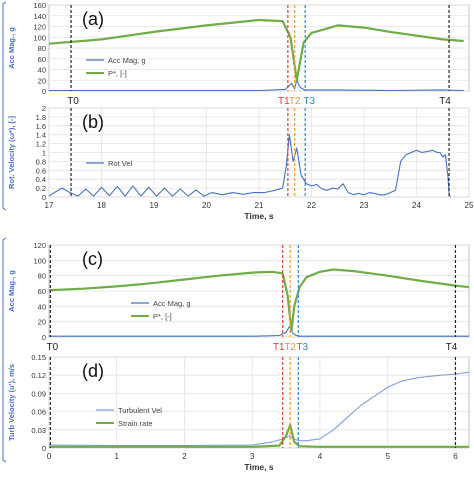 The height and width of the screenshot is (479, 474). Describe the element at coordinates (252, 347) in the screenshot. I see `time-markers-c: T0 T1 T2 T3 T4` at that location.